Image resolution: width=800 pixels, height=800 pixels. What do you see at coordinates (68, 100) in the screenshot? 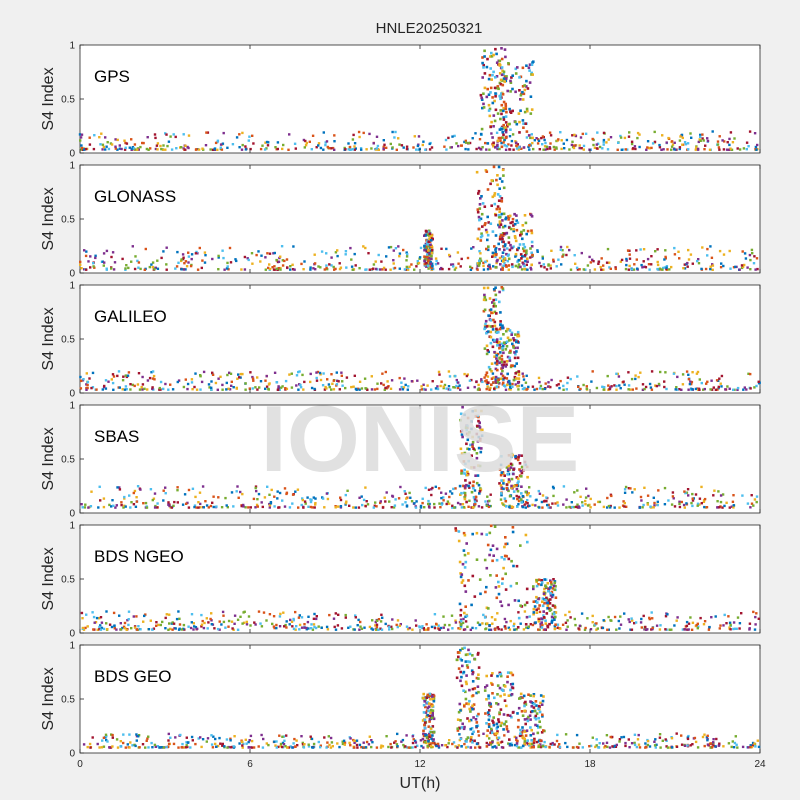
I see `y-tick-label: 0.5` at bounding box center [68, 100].